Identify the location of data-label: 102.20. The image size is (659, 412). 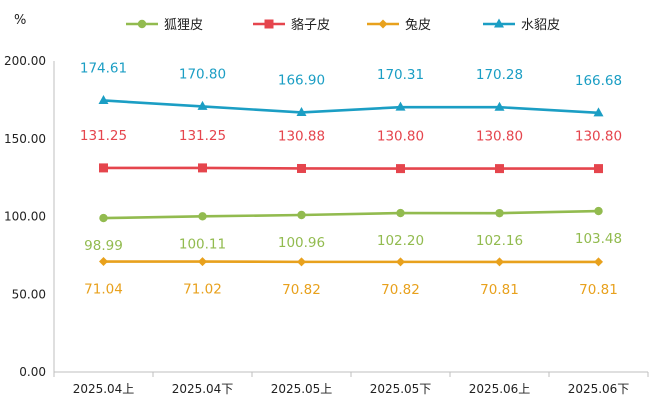
(400, 241).